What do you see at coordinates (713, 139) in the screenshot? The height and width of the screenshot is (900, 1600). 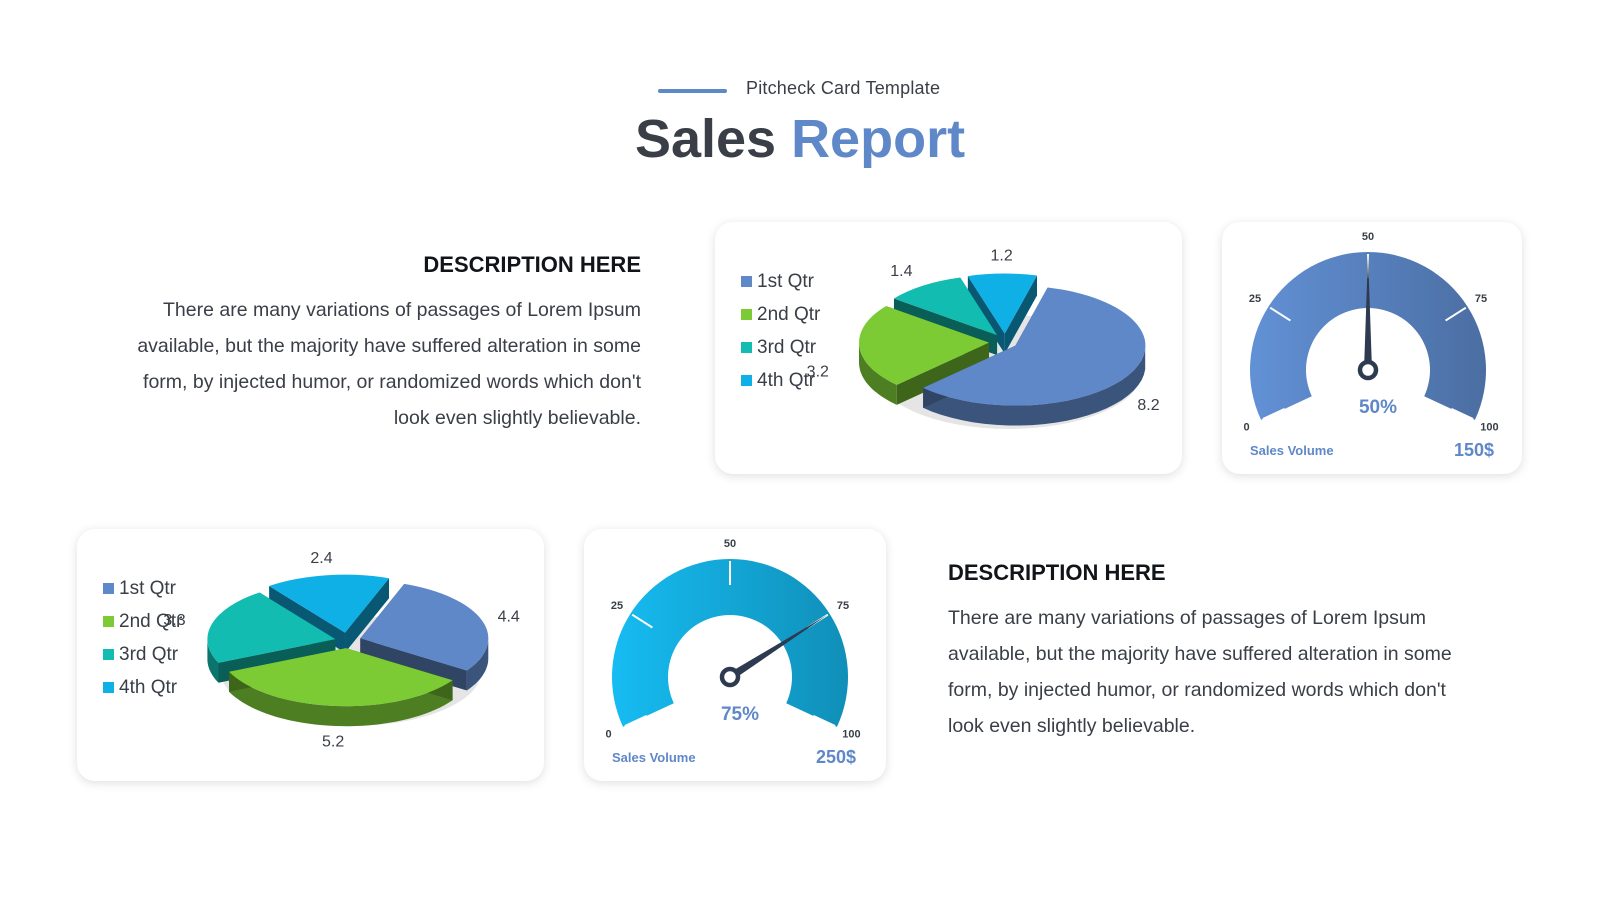 I see `title-part-1: Sales` at bounding box center [713, 139].